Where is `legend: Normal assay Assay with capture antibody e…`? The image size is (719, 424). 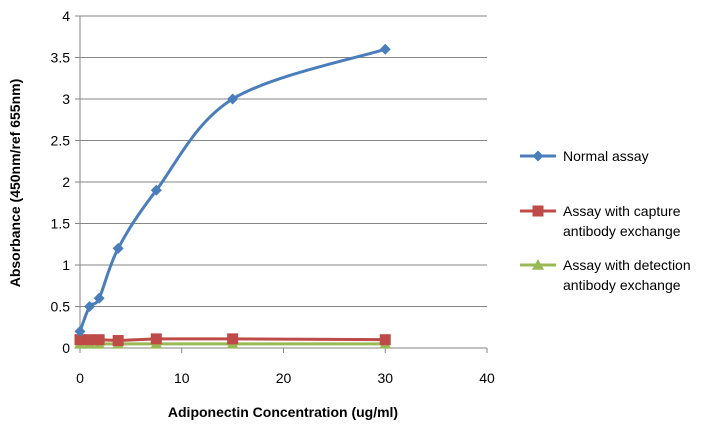 legend: Normal assay Assay with capture antibody e… is located at coordinates (605, 220).